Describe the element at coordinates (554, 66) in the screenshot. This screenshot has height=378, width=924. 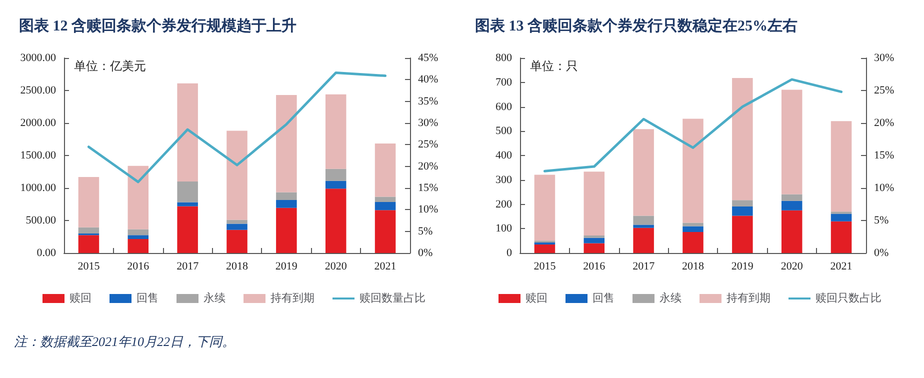
I see `annotation: 单位：只` at that location.